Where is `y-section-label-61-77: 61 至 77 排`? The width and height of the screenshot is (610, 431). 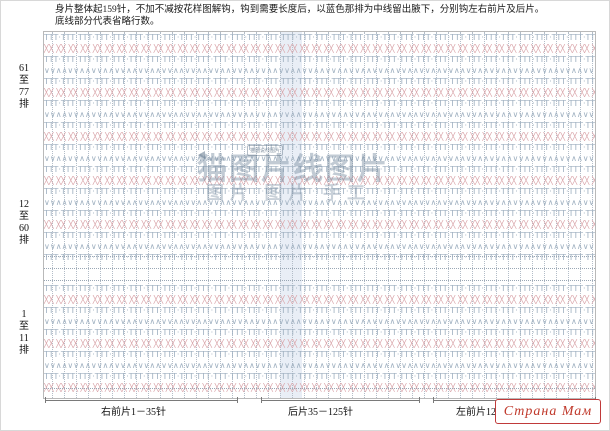 y-section-label-61-77: 61 至 77 排 is located at coordinates (24, 86).